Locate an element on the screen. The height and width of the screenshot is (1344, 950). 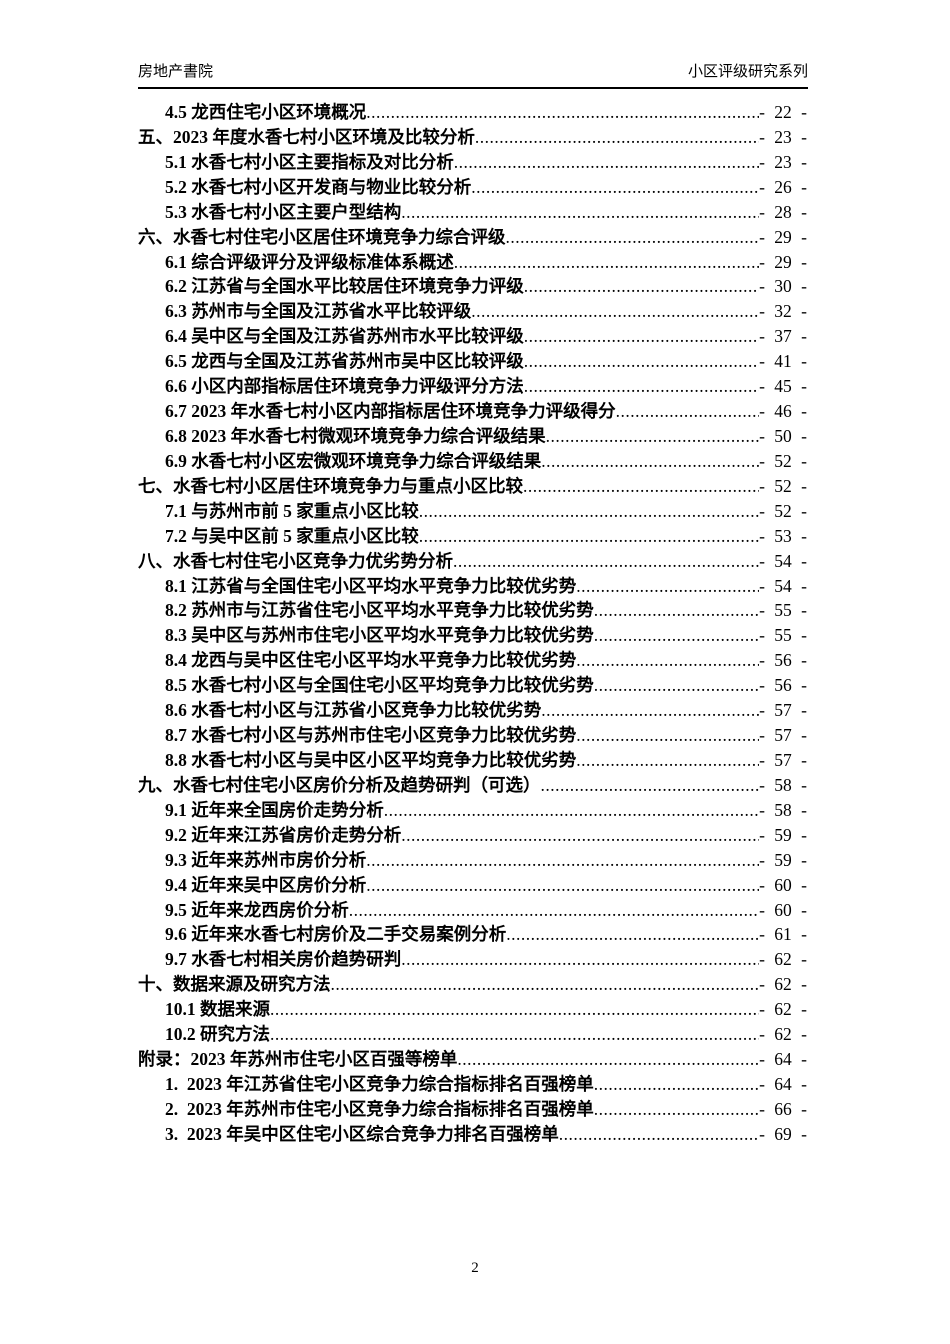
toc-entry: 9.4 近年来吴中区房价分析 - 60 - is located at coordinates (472, 885).